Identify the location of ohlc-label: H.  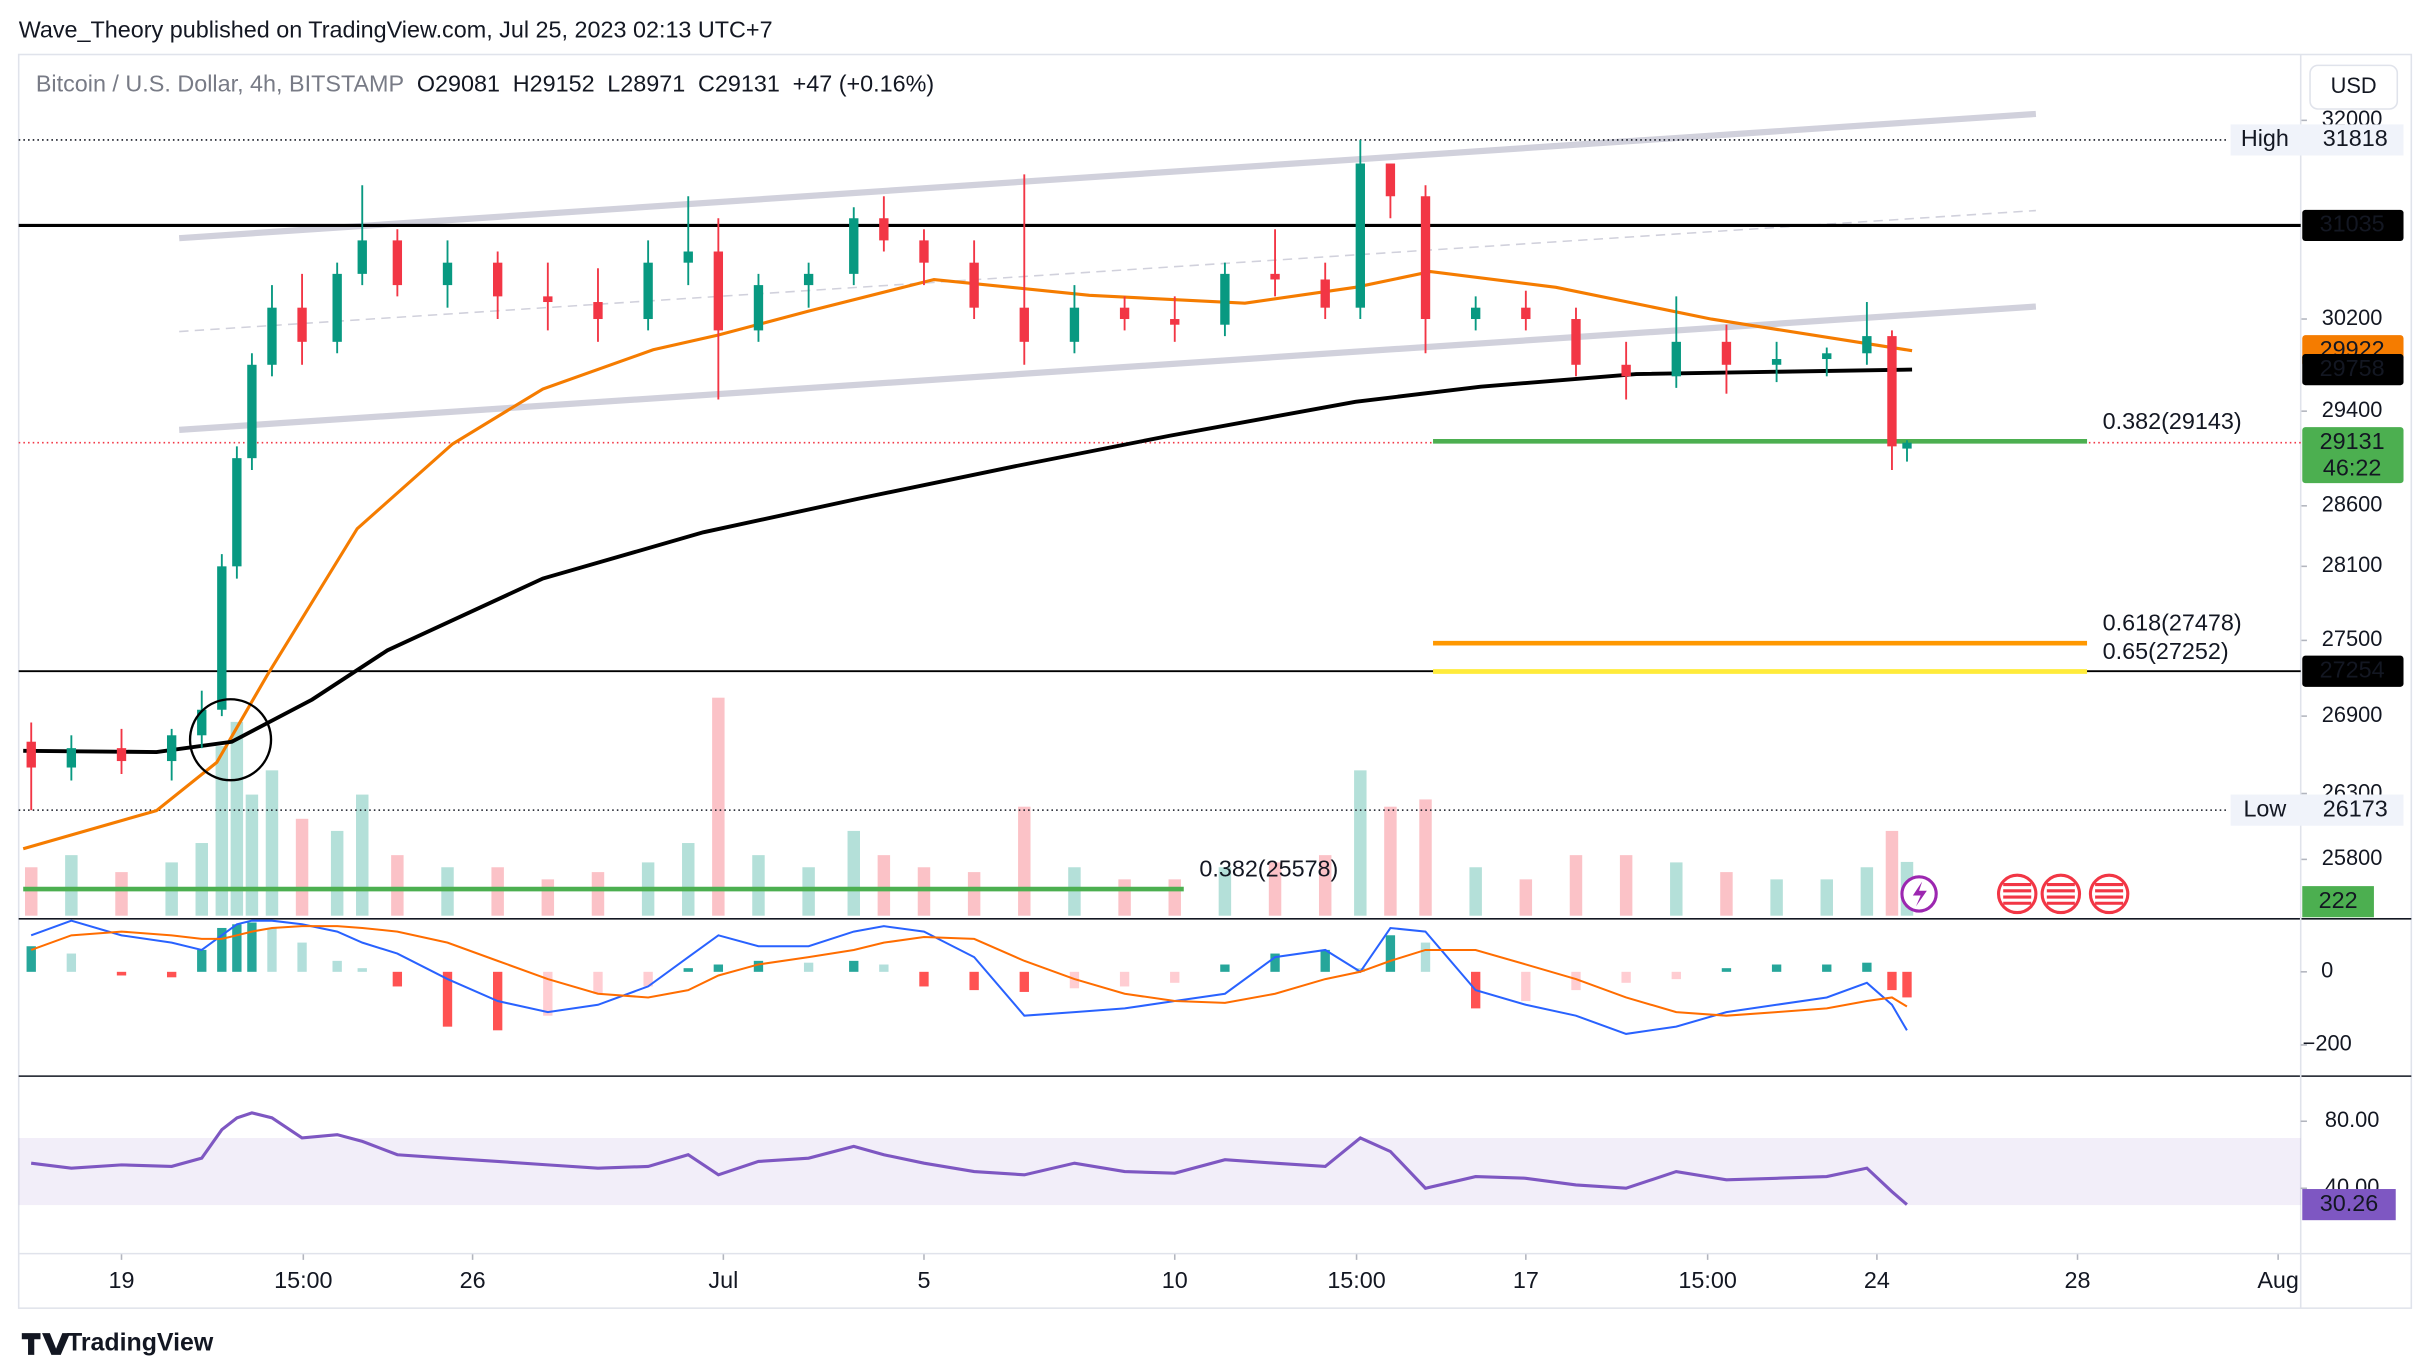
(521, 84).